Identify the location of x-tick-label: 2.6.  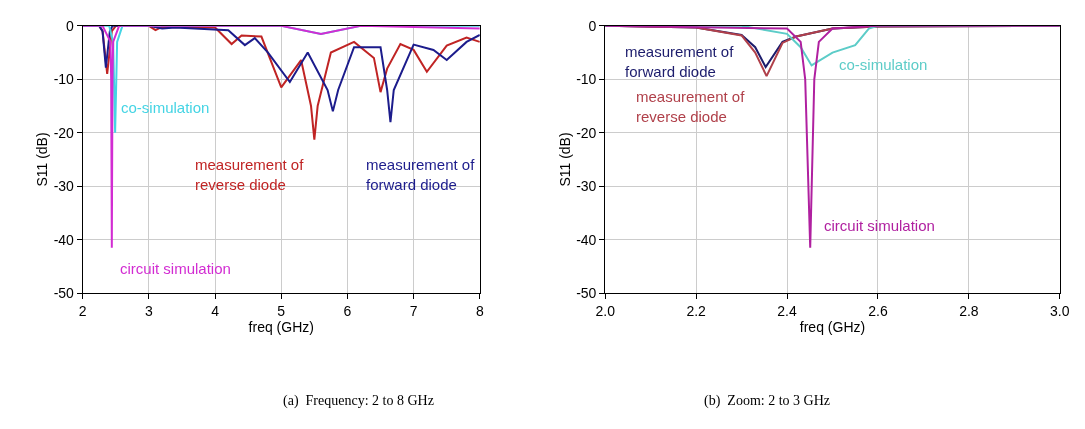
(878, 310).